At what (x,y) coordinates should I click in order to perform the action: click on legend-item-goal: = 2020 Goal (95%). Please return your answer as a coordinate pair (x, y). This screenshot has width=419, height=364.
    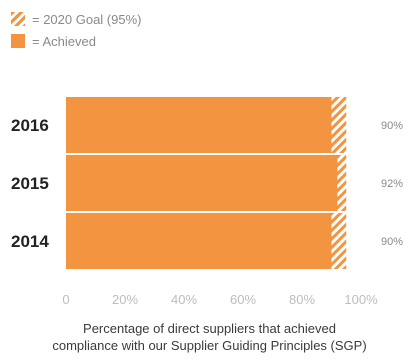
    Looking at the image, I should click on (76, 19).